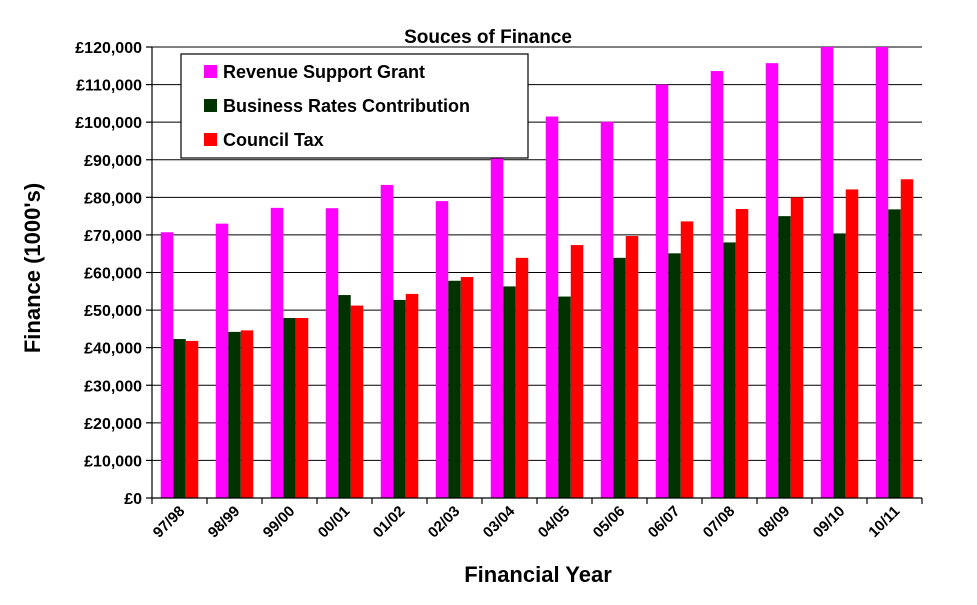  I want to click on y-axis-title: Finance (1000's), so click(32, 268).